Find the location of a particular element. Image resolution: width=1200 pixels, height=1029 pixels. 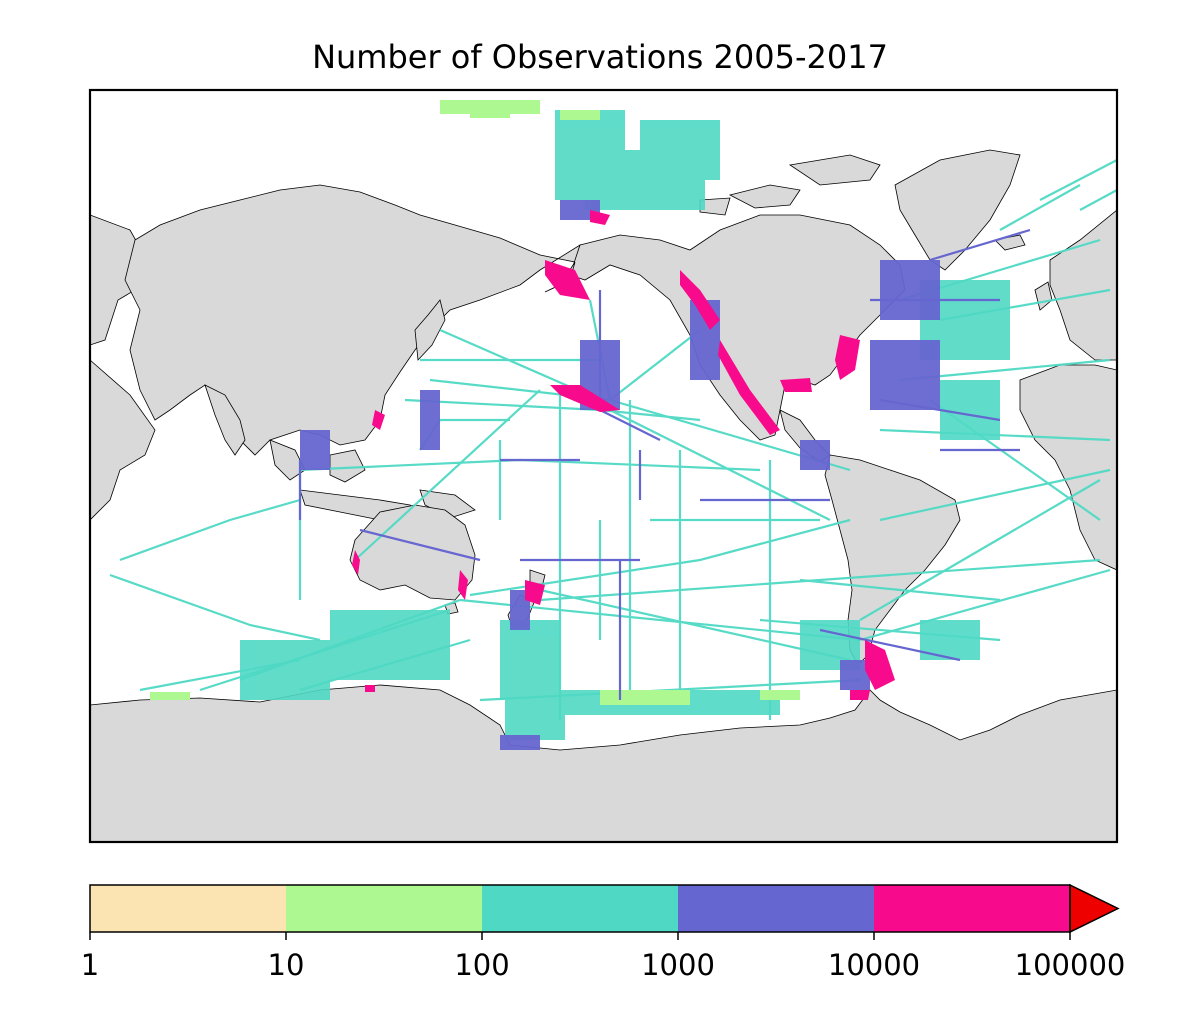

colorbar-tick-label: 1 is located at coordinates (90, 965).